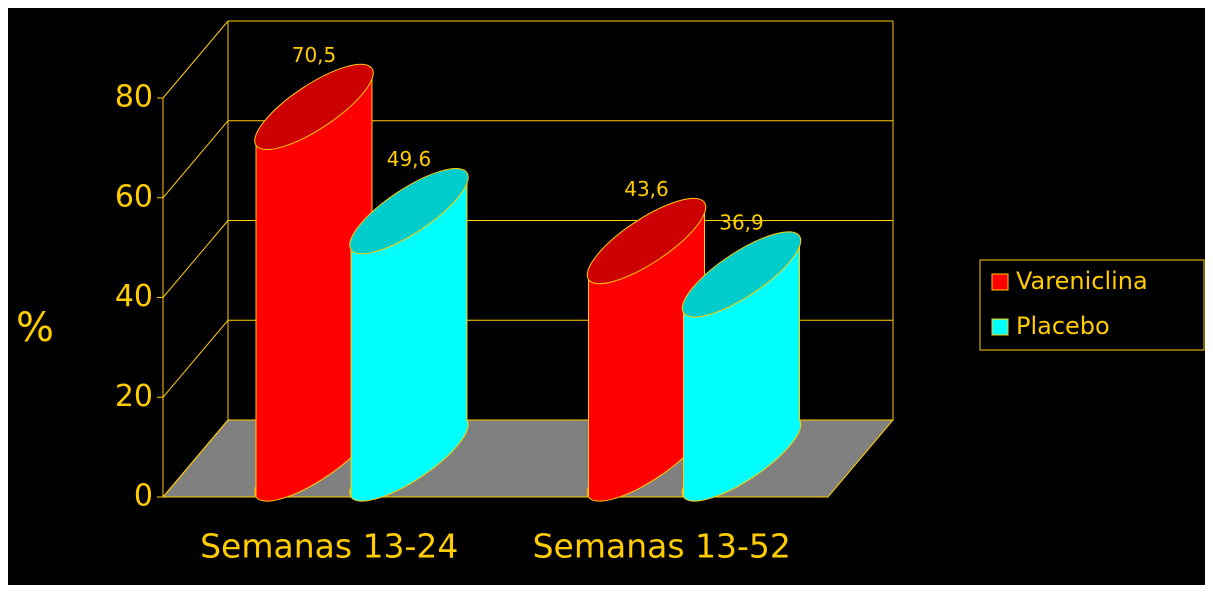  What do you see at coordinates (134, 97) in the screenshot?
I see `y-tick-label: 80` at bounding box center [134, 97].